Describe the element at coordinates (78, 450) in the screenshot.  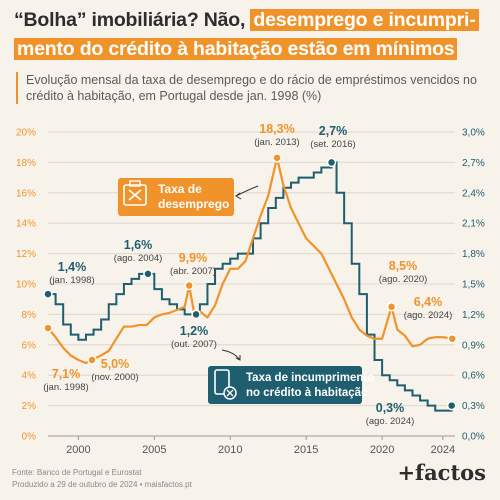
I see `x-tick-label: 2000` at that location.